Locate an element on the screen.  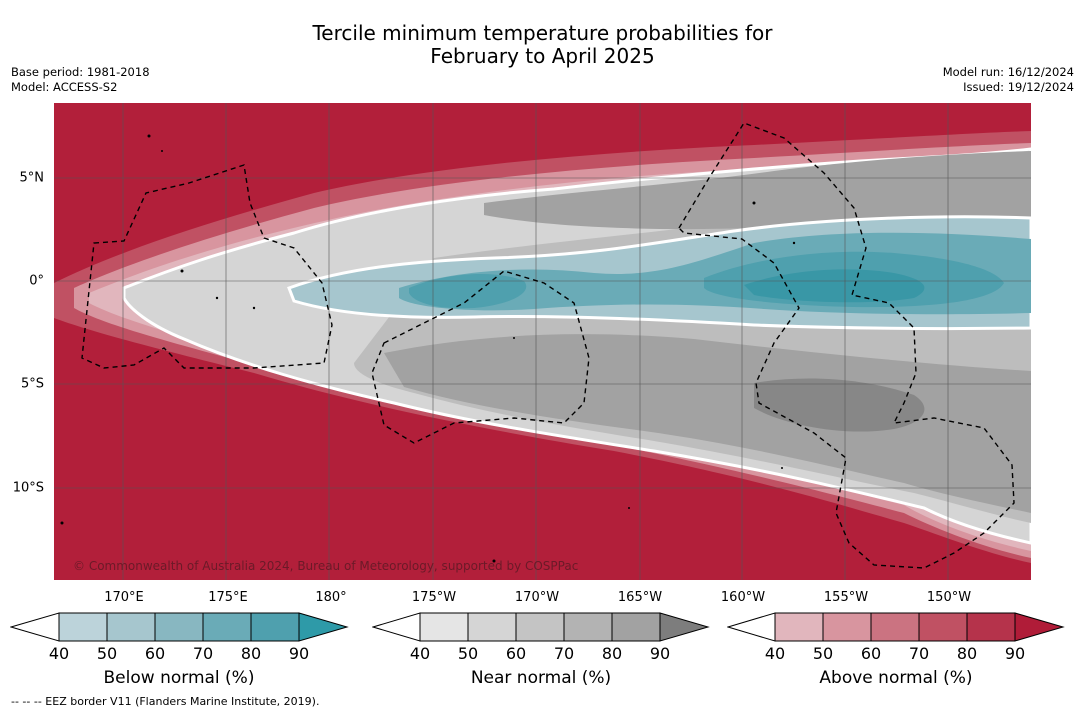
run-info: Model run: 16/12/2024 Issued: 19/12/2024 is located at coordinates (1008, 80).